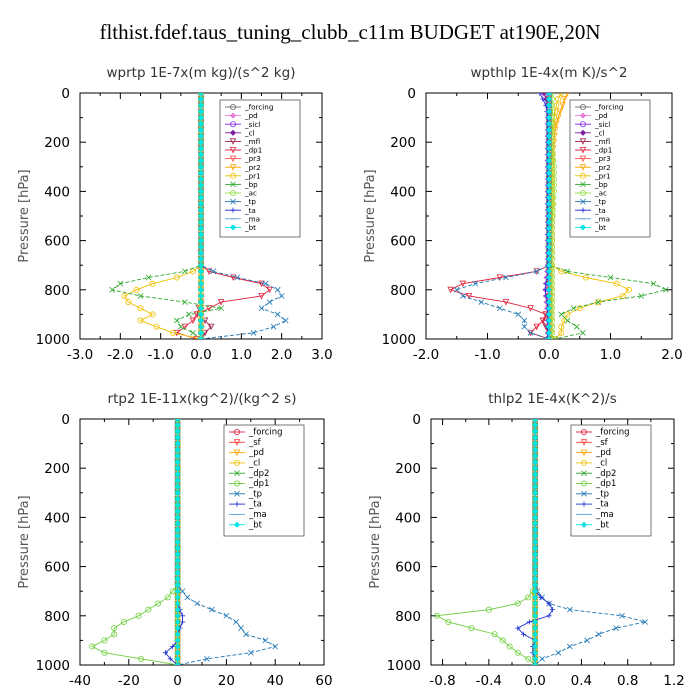 This screenshot has width=700, height=700. Describe the element at coordinates (673, 681) in the screenshot. I see `x-tick-label: 1.2` at that location.